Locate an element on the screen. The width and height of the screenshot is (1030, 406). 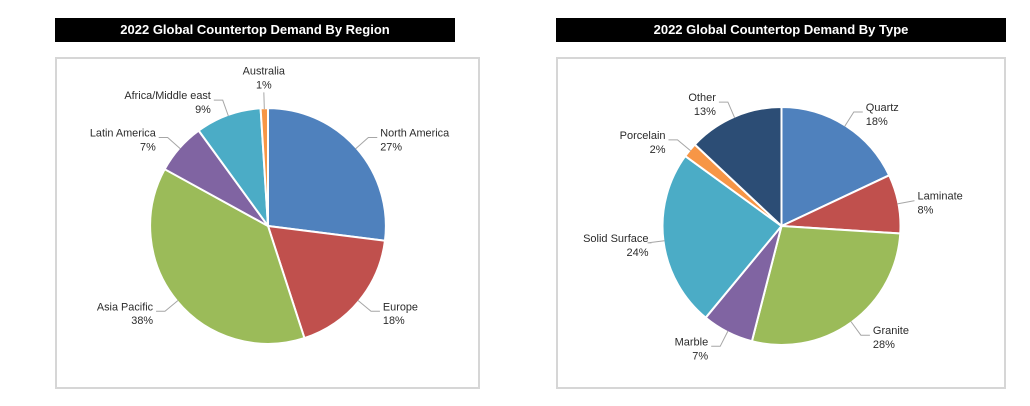
leader-line-quartz is located at coordinates (853, 119).